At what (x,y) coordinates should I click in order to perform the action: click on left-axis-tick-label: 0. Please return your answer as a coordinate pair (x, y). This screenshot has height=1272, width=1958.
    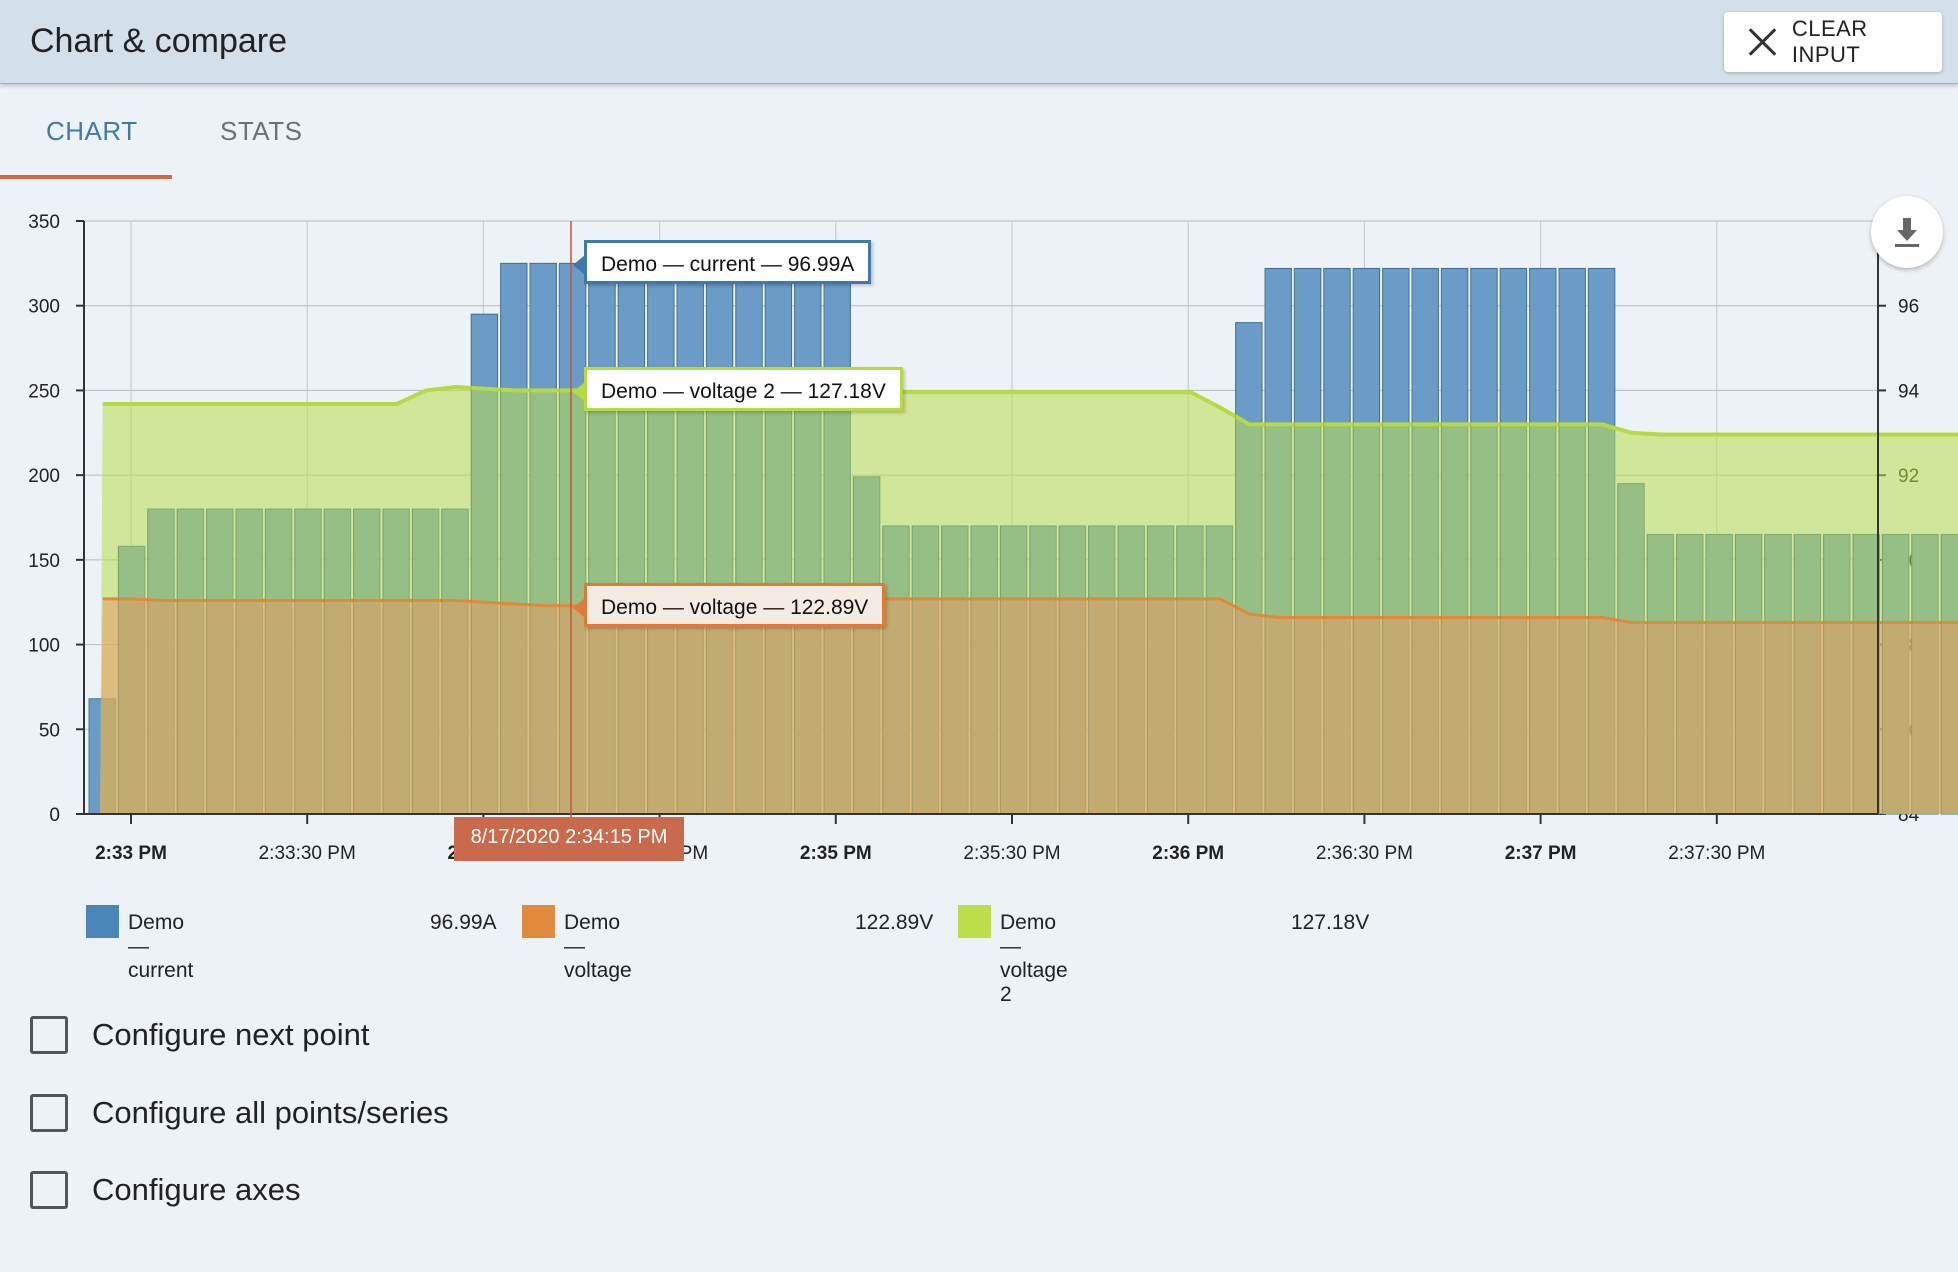
    Looking at the image, I should click on (54, 815).